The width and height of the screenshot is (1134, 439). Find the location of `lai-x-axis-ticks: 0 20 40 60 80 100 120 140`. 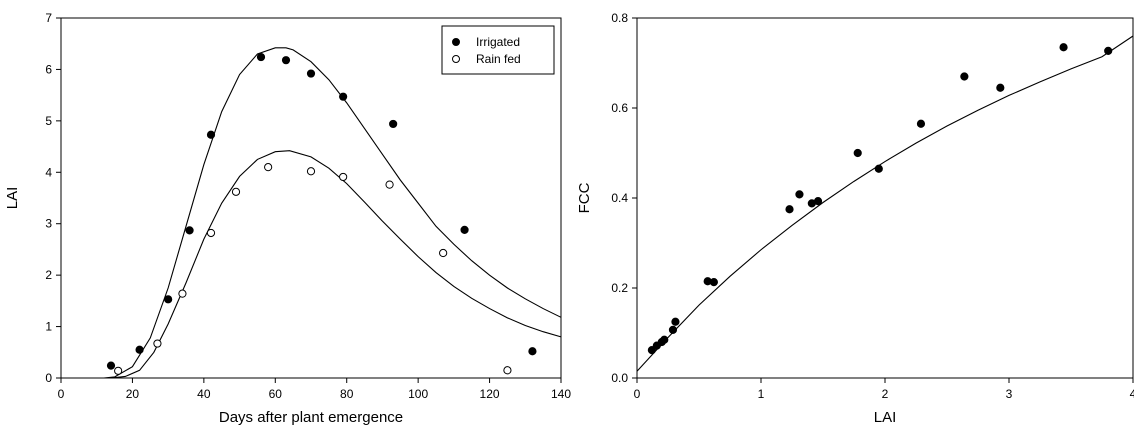

lai-x-axis-ticks: 0 20 40 60 80 100 120 140 is located at coordinates (314, 389).